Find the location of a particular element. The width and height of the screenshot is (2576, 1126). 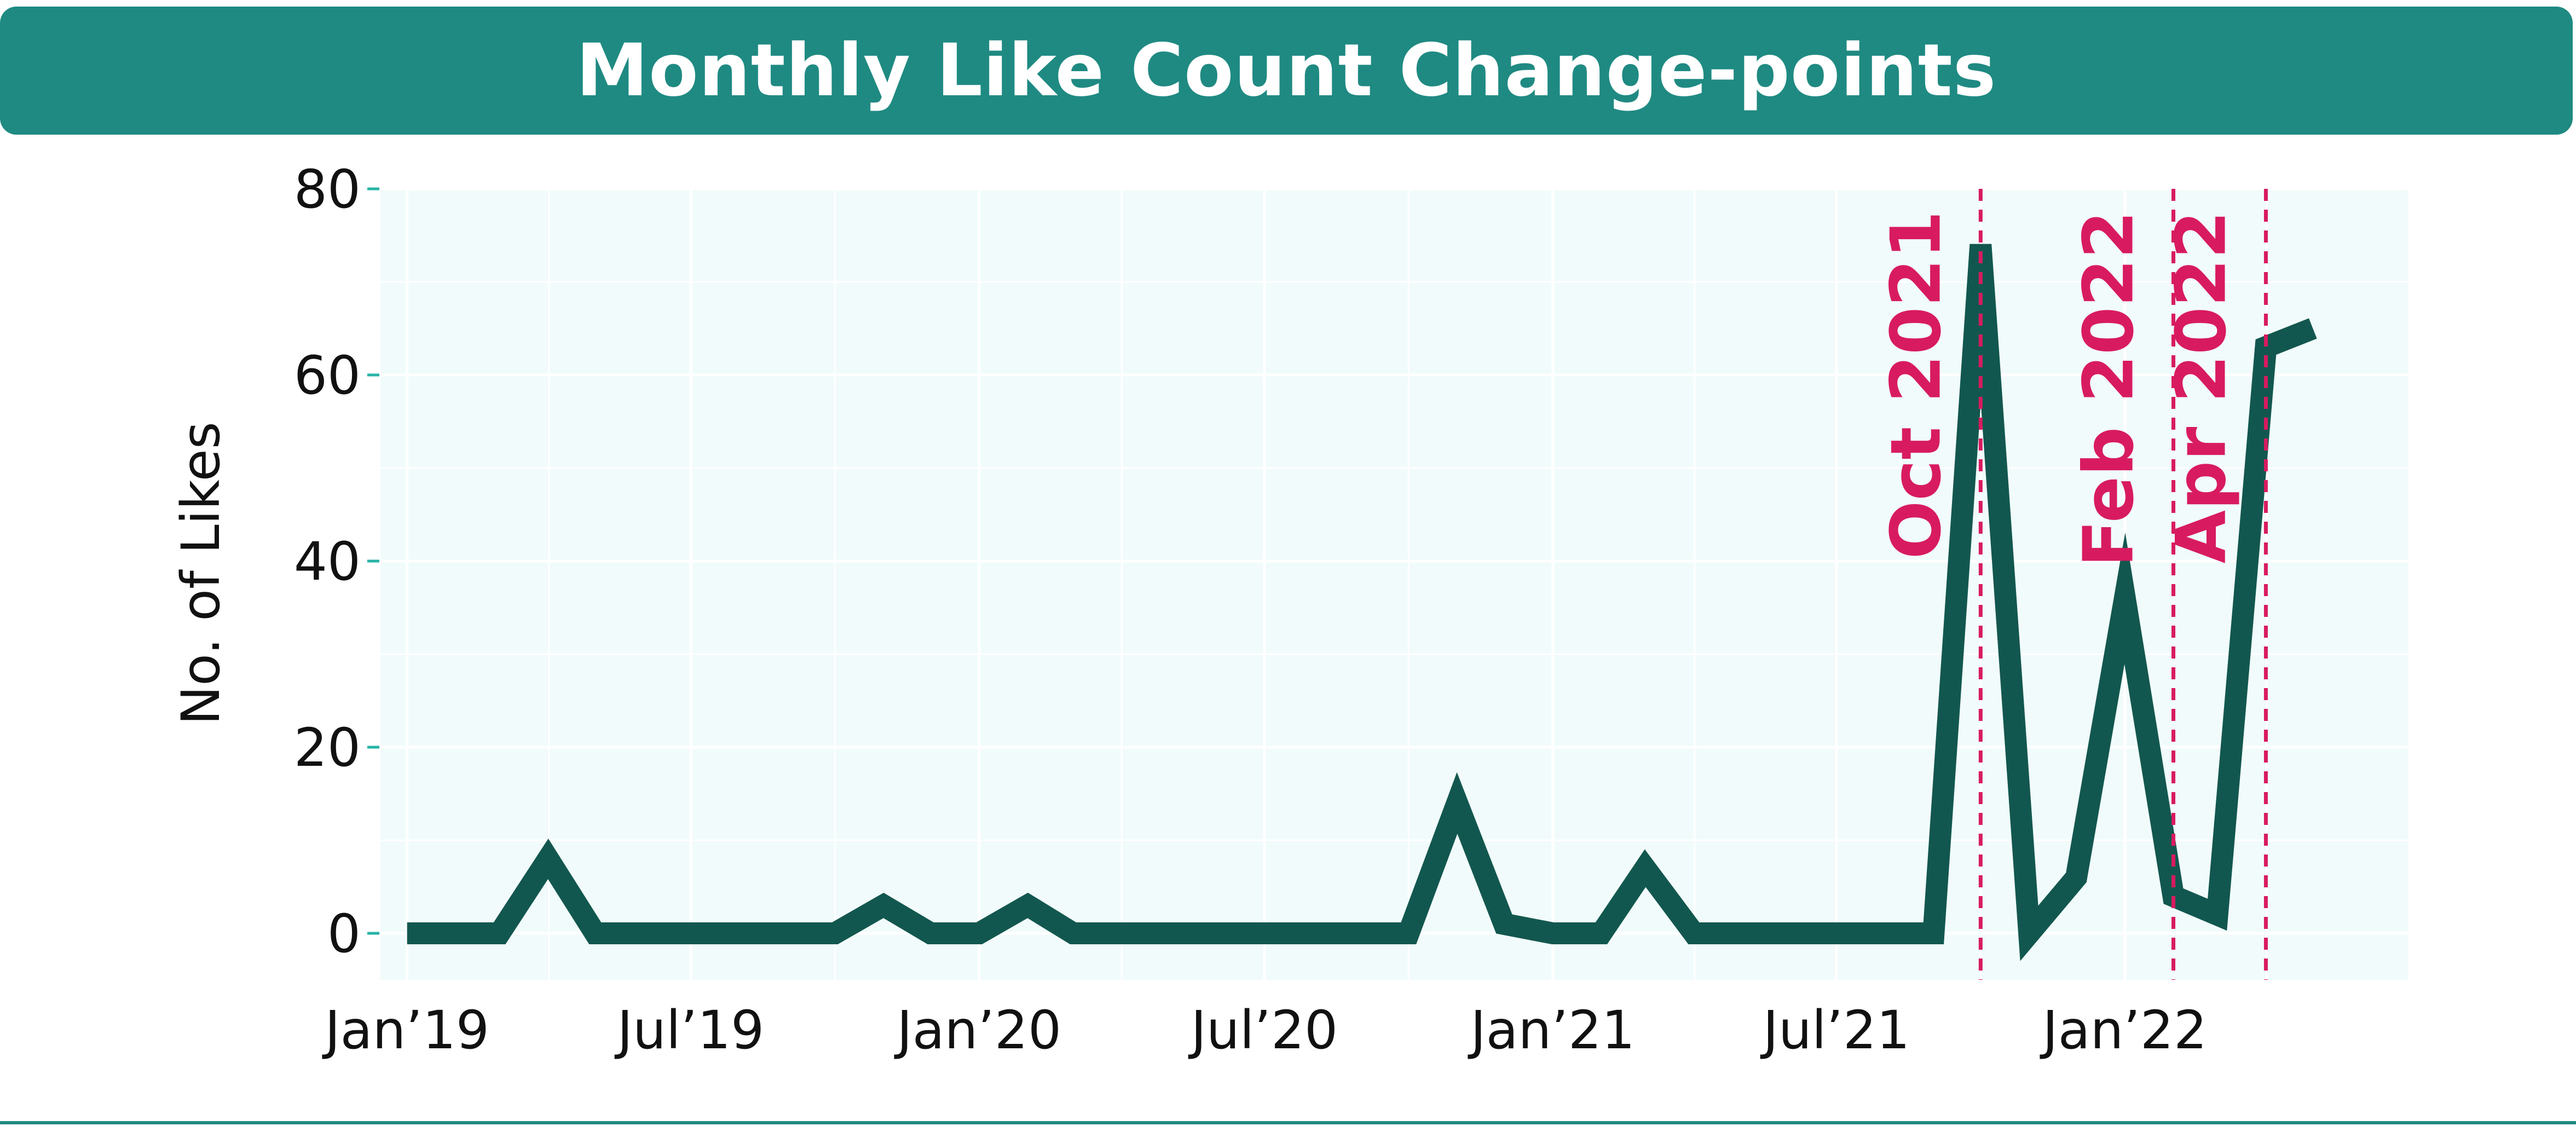

bottom-rule is located at coordinates (1288, 1122).